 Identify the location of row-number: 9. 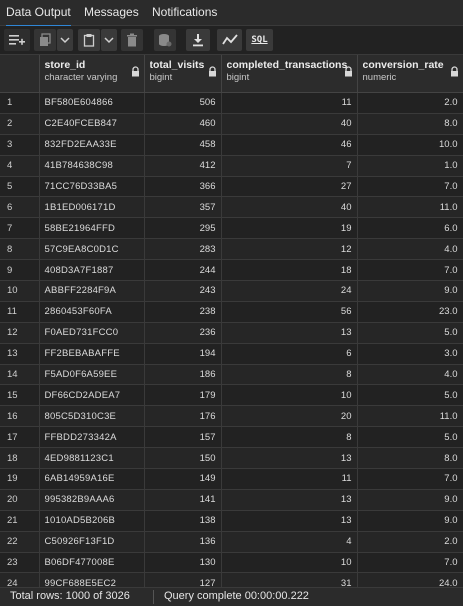
(20, 270).